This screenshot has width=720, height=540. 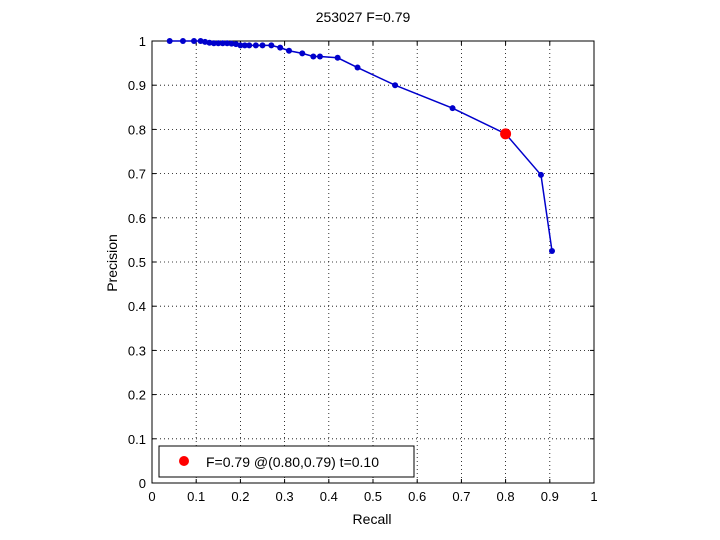 I want to click on y-tick-label: 0.1, so click(x=137, y=439).